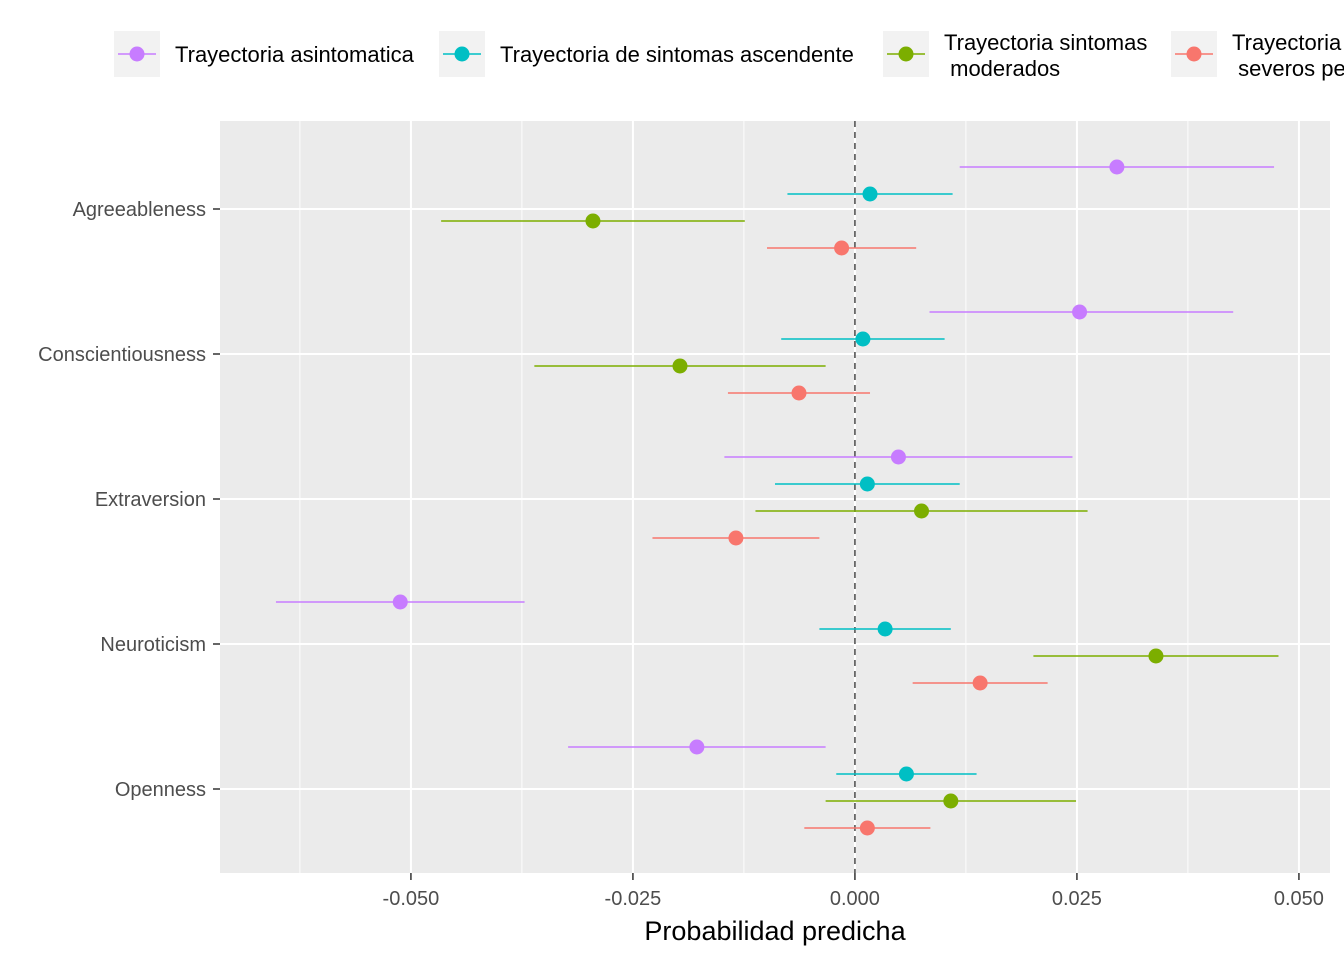 This screenshot has width=1344, height=960. Describe the element at coordinates (411, 899) in the screenshot. I see `x-tick-label: -0.050` at that location.